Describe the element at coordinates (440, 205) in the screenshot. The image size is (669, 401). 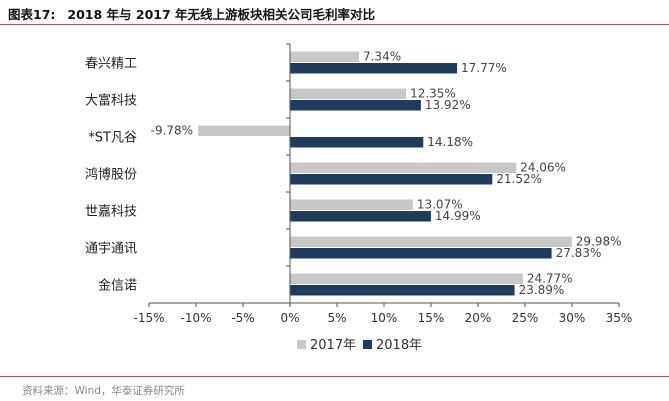
I see `data-label-2017: 13.07%` at that location.